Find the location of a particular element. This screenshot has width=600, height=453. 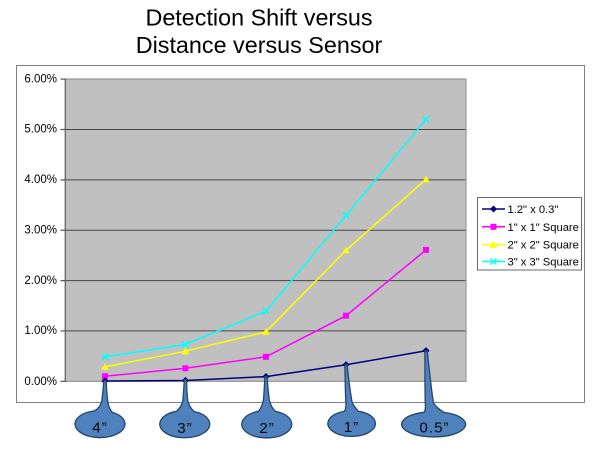

svg-text: Distance versus Sensor is located at coordinates (259, 45).